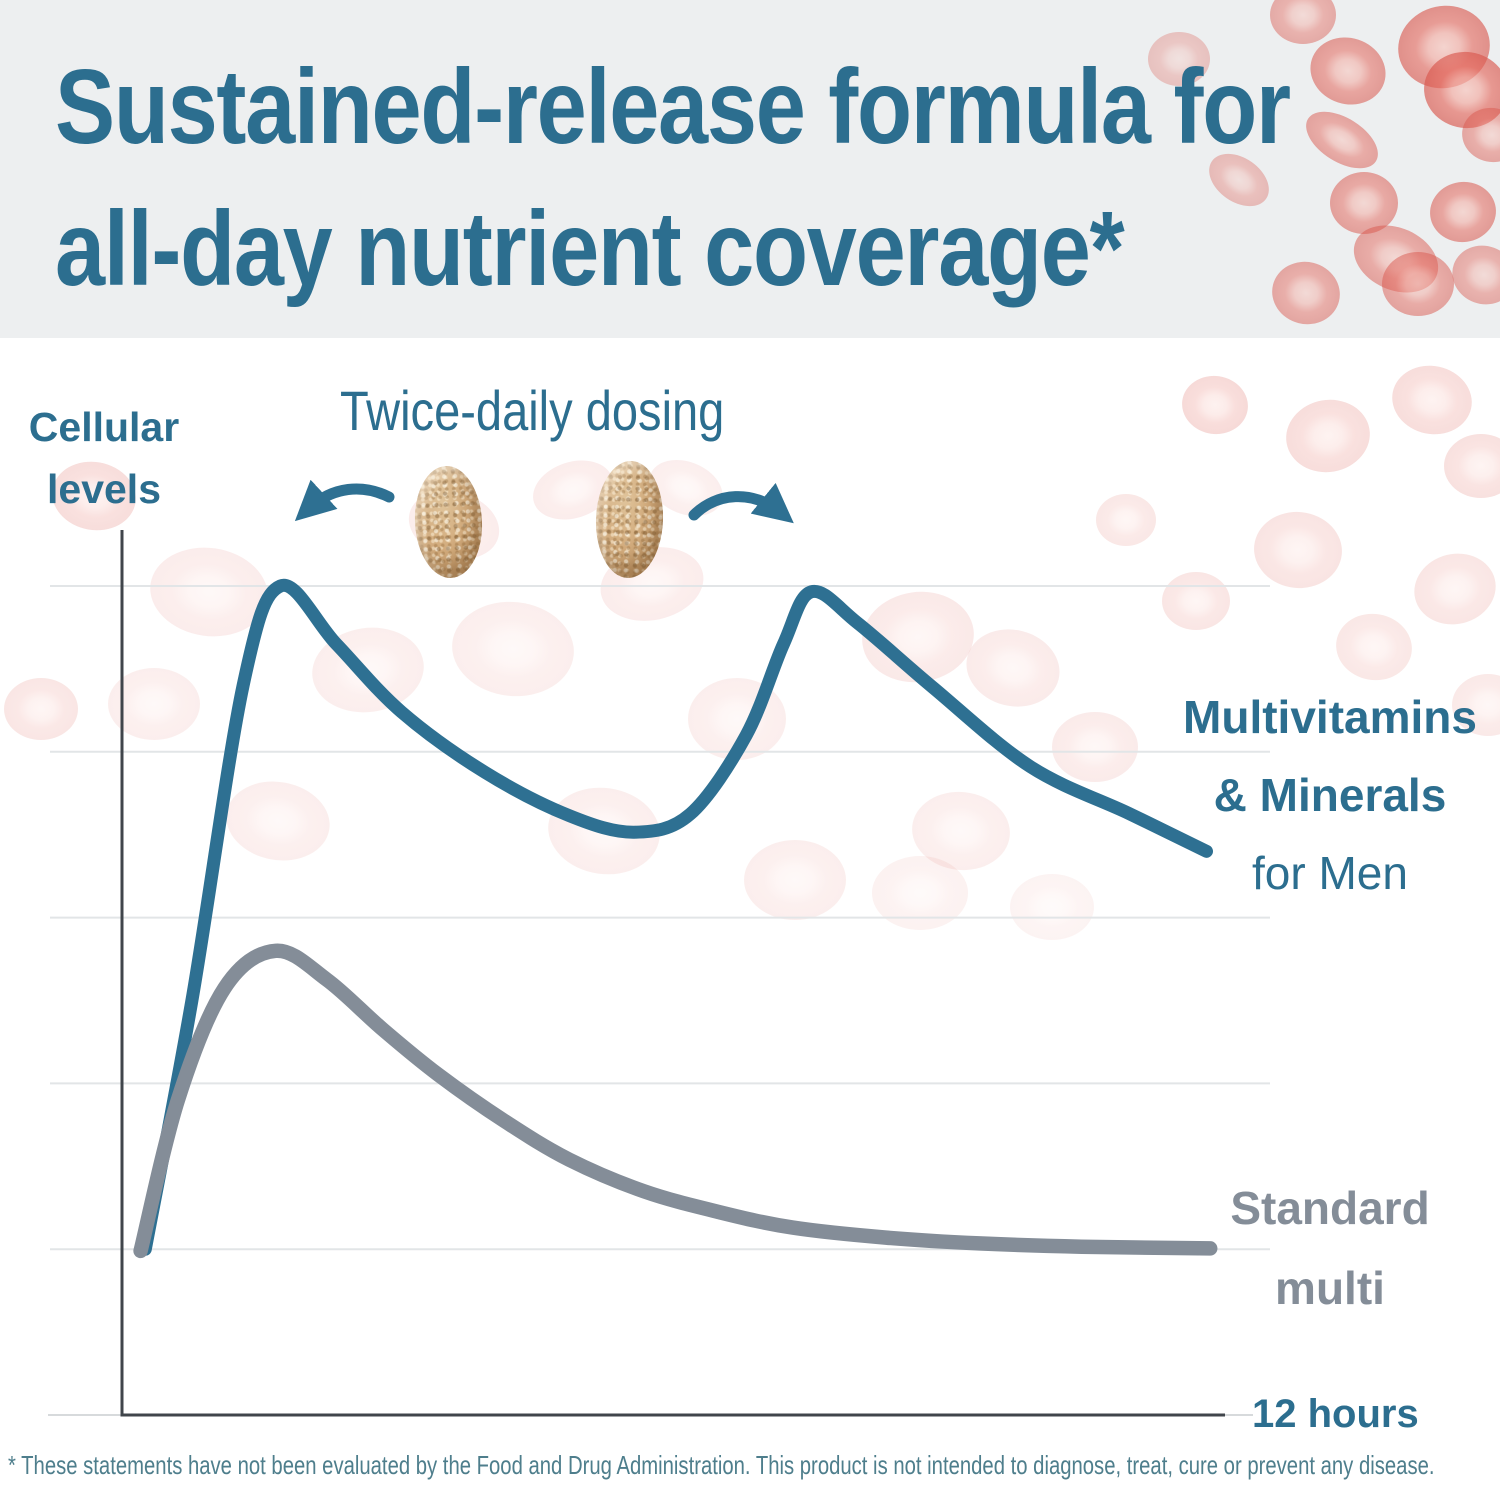  What do you see at coordinates (1330, 1208) in the screenshot?
I see `legend-standard-line1: Standard` at bounding box center [1330, 1208].